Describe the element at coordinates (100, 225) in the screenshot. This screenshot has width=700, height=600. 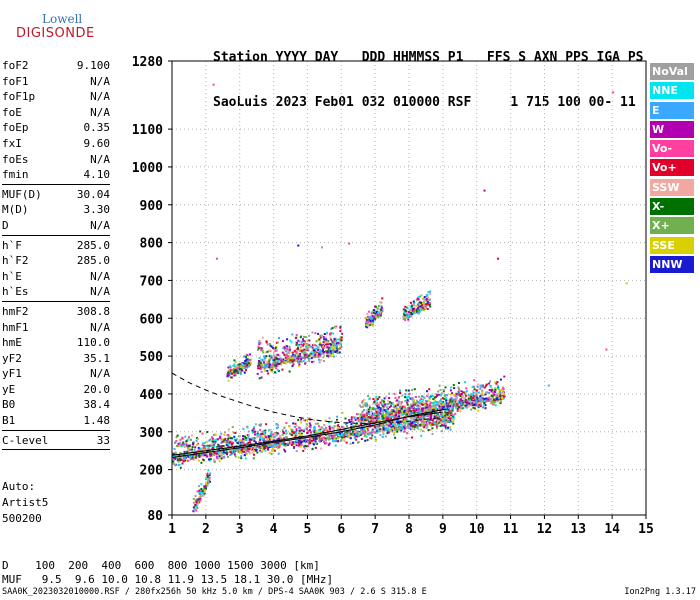
I see `param-value: N/A` at that location.